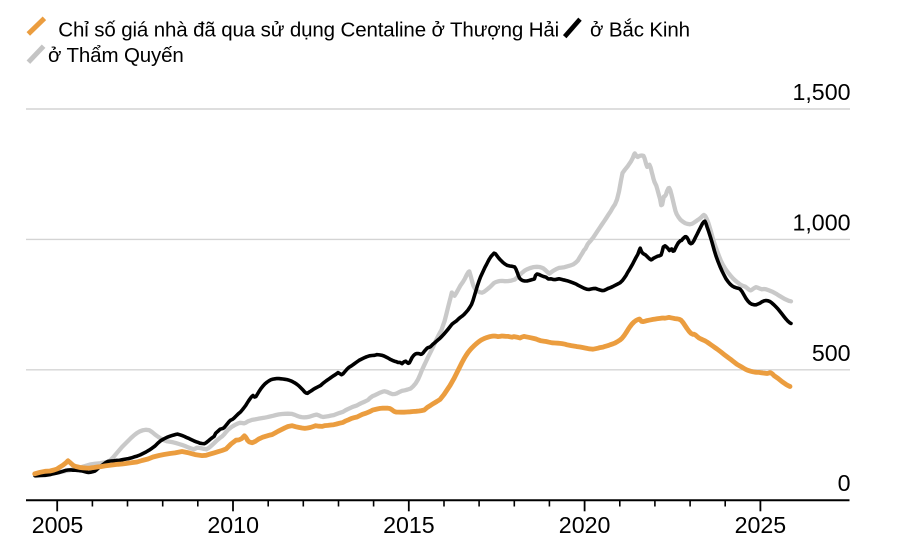  What do you see at coordinates (640, 30) in the screenshot?
I see `svg-text: ở Bắc Kinh` at bounding box center [640, 30].